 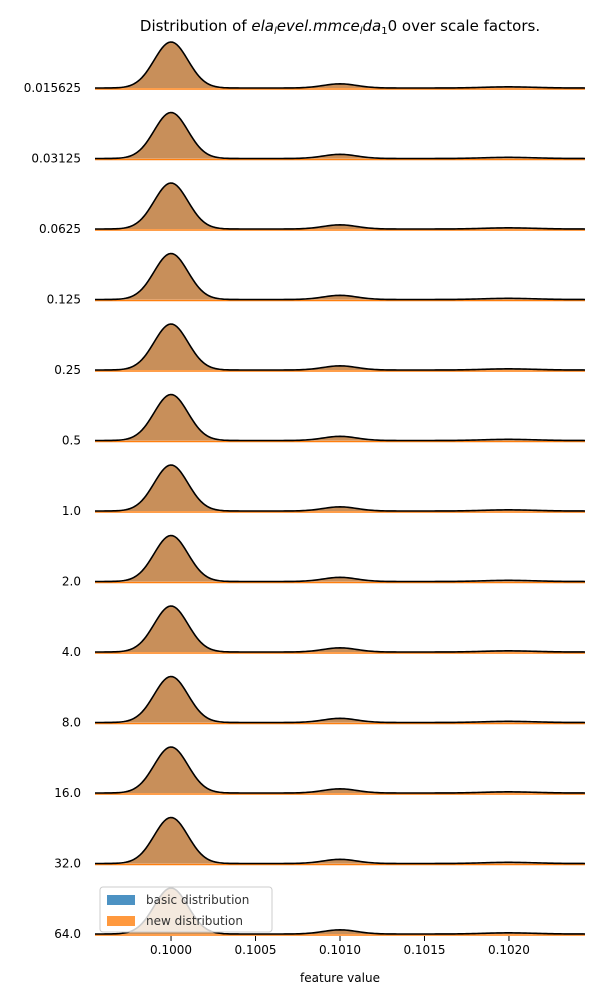 What do you see at coordinates (194, 921) in the screenshot?
I see `legend-label-new: new distribution` at bounding box center [194, 921].